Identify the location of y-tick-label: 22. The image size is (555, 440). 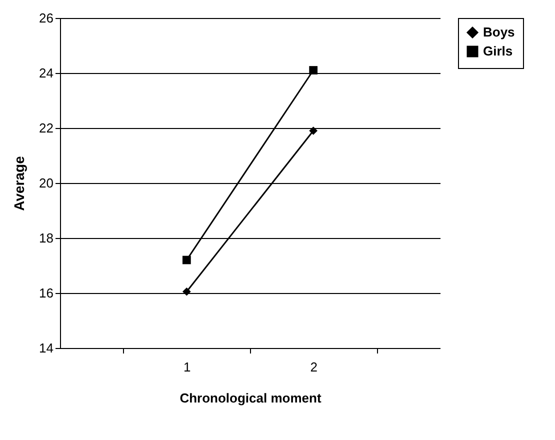
(46, 128).